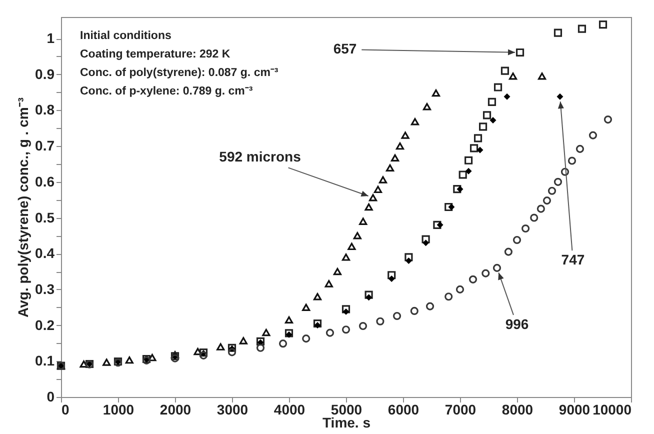  Describe the element at coordinates (573, 260) in the screenshot. I see `annotation: 747` at that location.